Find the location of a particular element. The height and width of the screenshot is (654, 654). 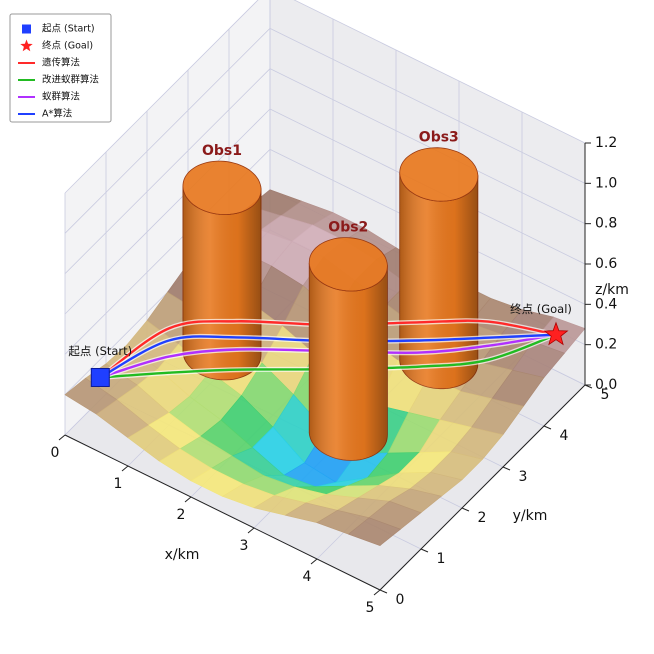

z-tick-label: 0.6 is located at coordinates (606, 264).